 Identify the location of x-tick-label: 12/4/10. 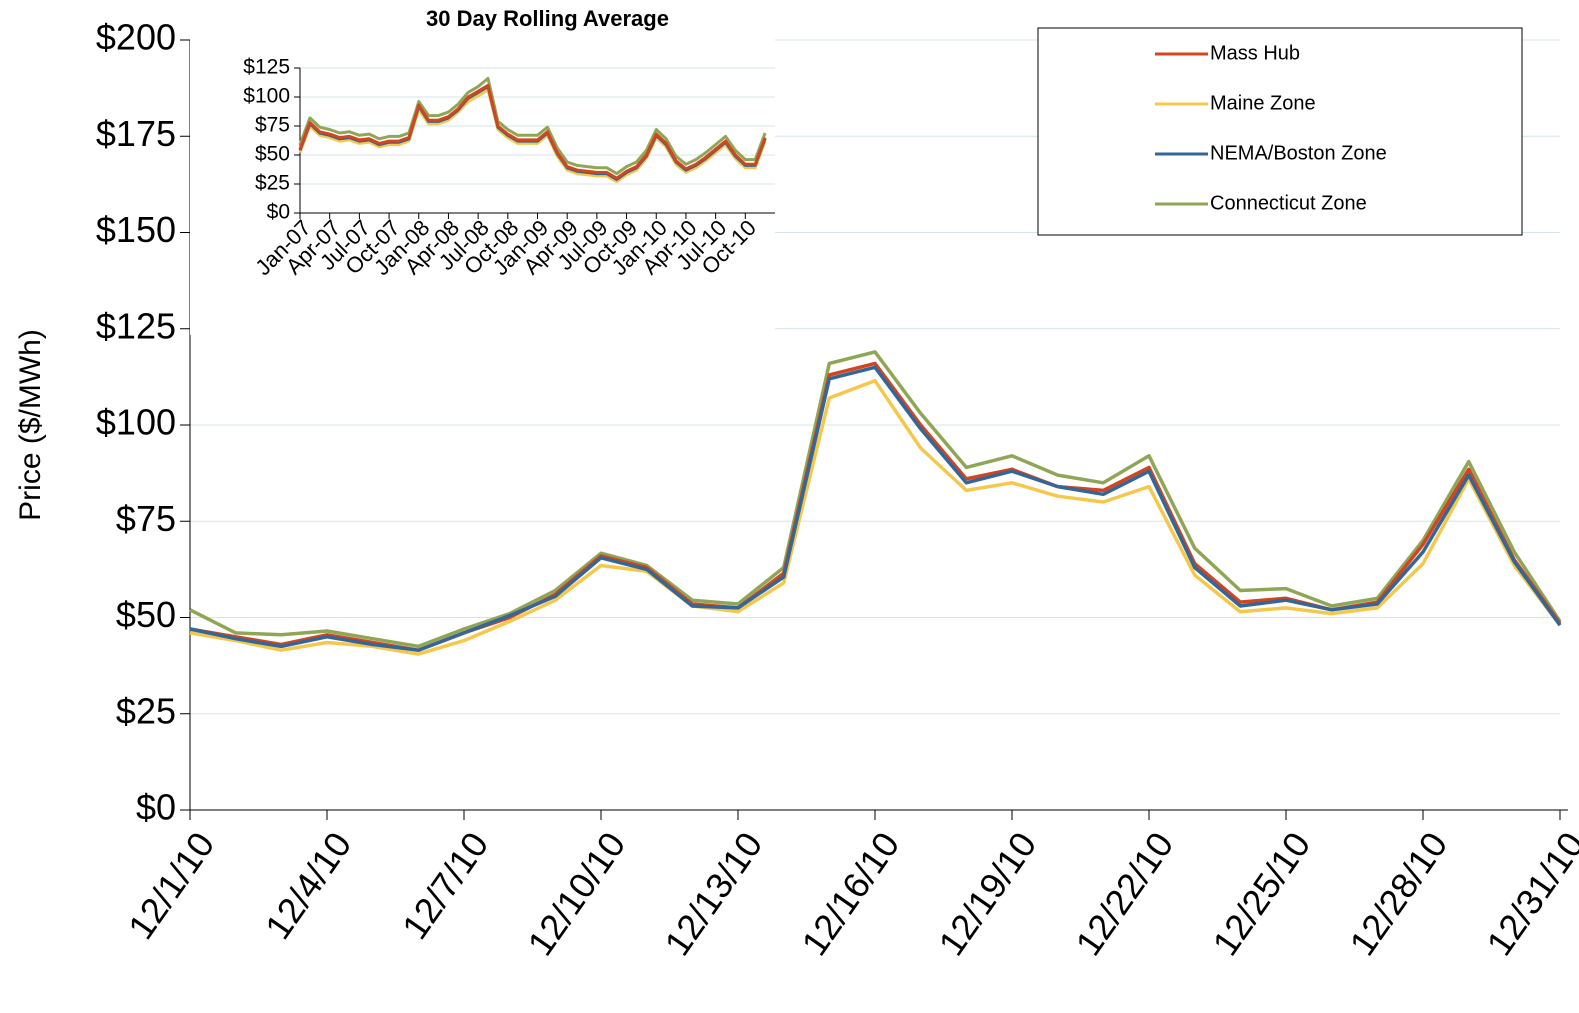
(308, 886).